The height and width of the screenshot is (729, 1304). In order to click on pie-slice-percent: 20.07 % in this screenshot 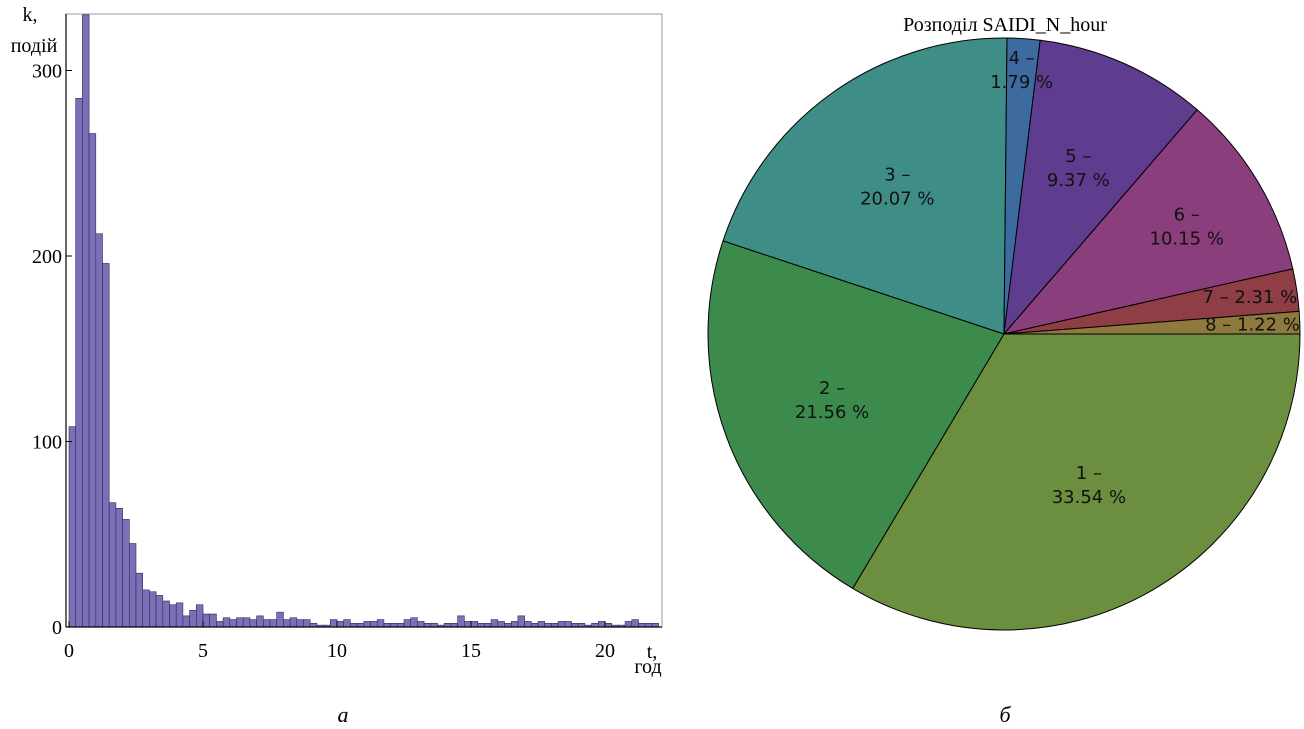, I will do `click(897, 199)`.